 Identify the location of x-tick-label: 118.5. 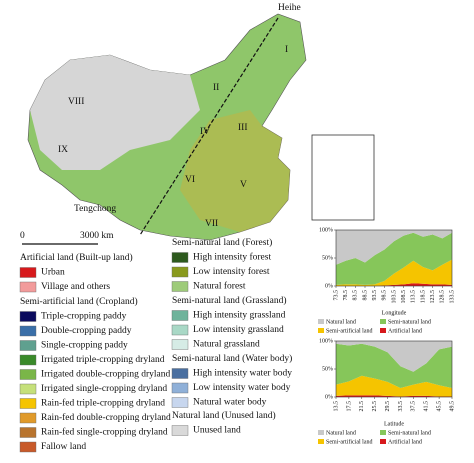
(423, 296).